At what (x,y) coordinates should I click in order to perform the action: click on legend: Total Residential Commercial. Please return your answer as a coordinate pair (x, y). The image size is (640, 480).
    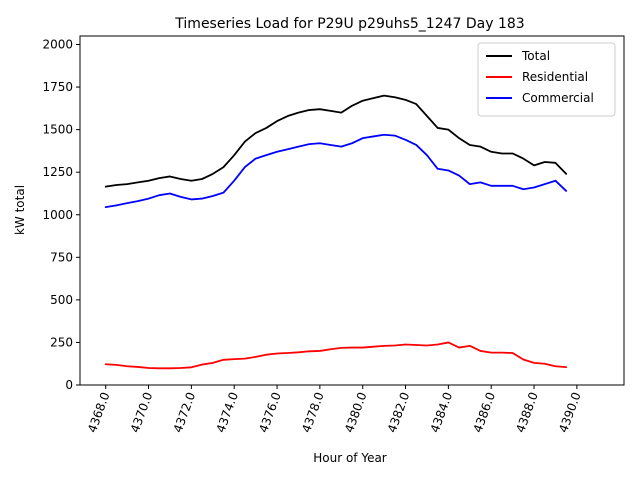
    Looking at the image, I should click on (546, 79).